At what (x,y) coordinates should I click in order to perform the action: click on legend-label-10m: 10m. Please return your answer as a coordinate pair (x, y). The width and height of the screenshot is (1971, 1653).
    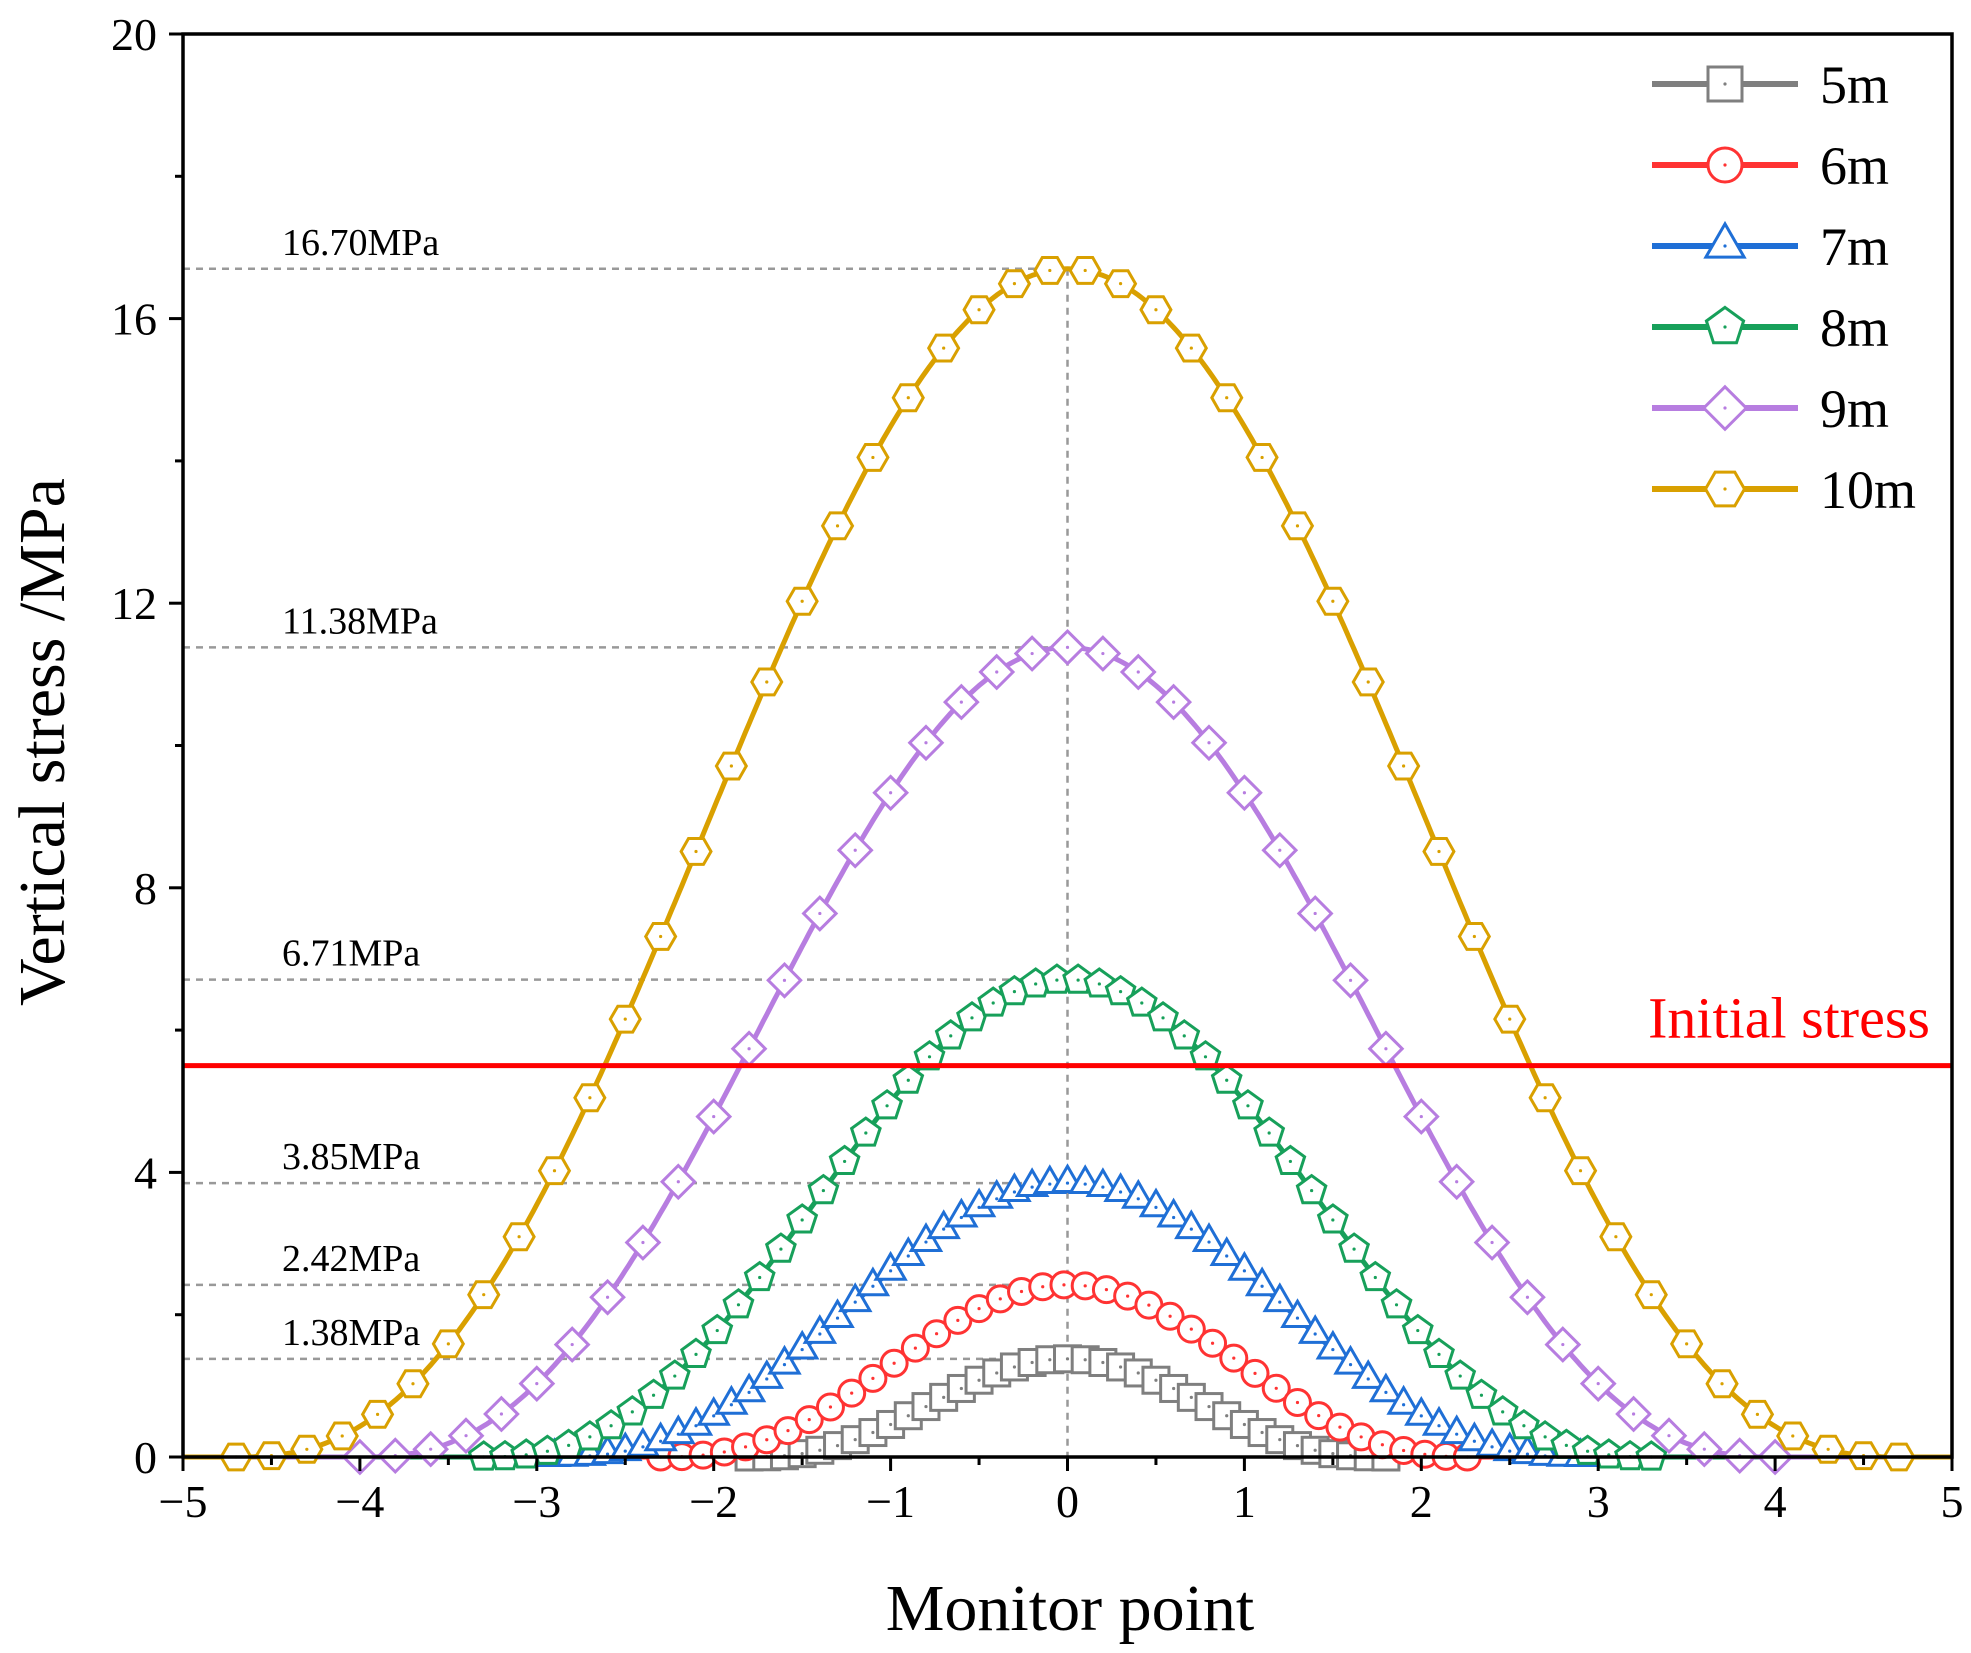
    Looking at the image, I should click on (1868, 490).